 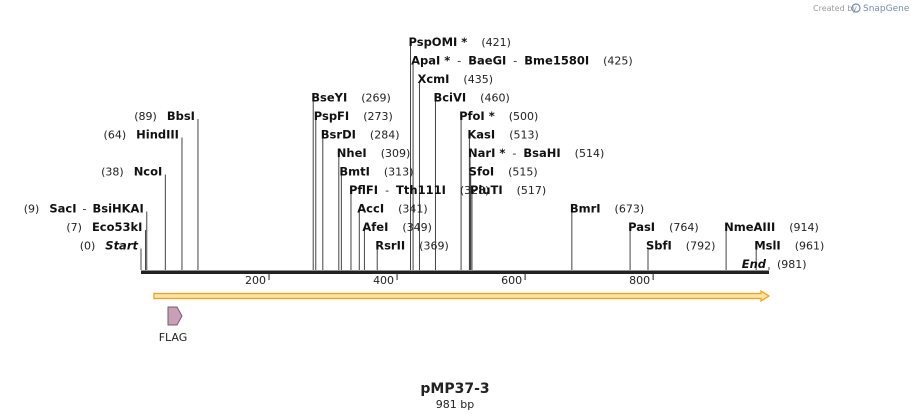 I want to click on credit-prefix: Created by, so click(x=835, y=8).